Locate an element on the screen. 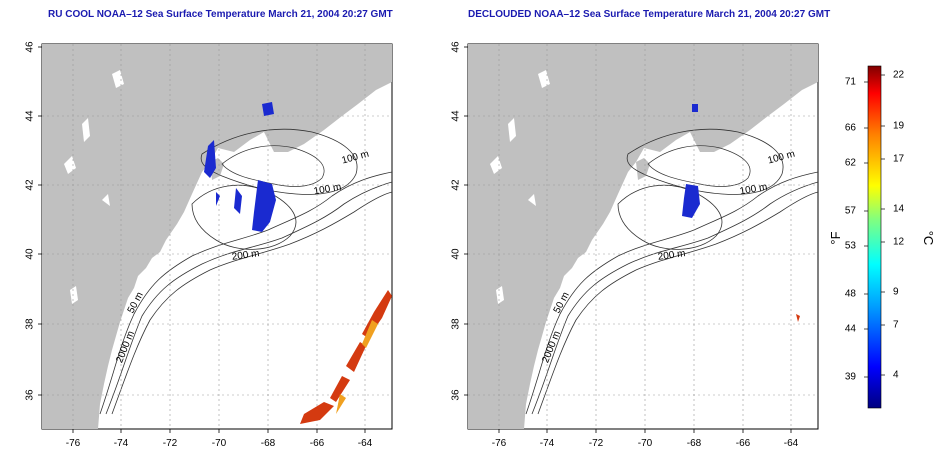 This screenshot has width=950, height=475. colorbar-f-tick: 71 is located at coordinates (851, 82).